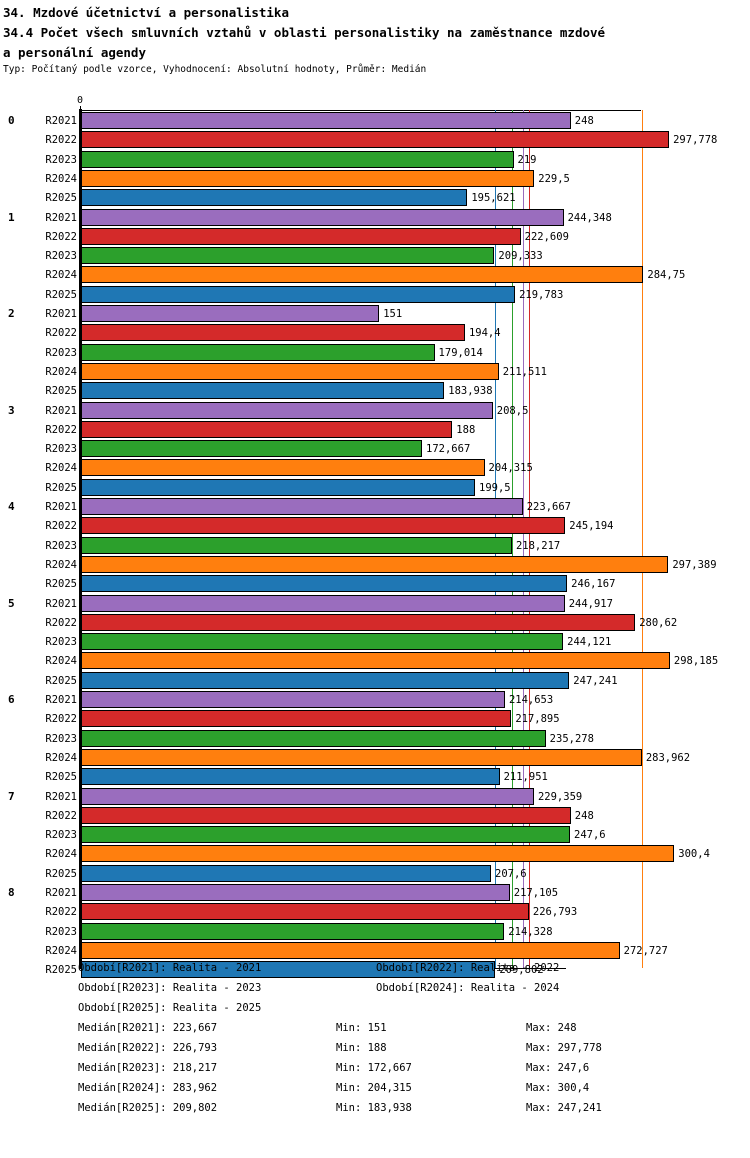 Image resolution: width=750 pixels, height=1158 pixels. I want to click on bar-row: R2025 219,783, so click(375, 294).